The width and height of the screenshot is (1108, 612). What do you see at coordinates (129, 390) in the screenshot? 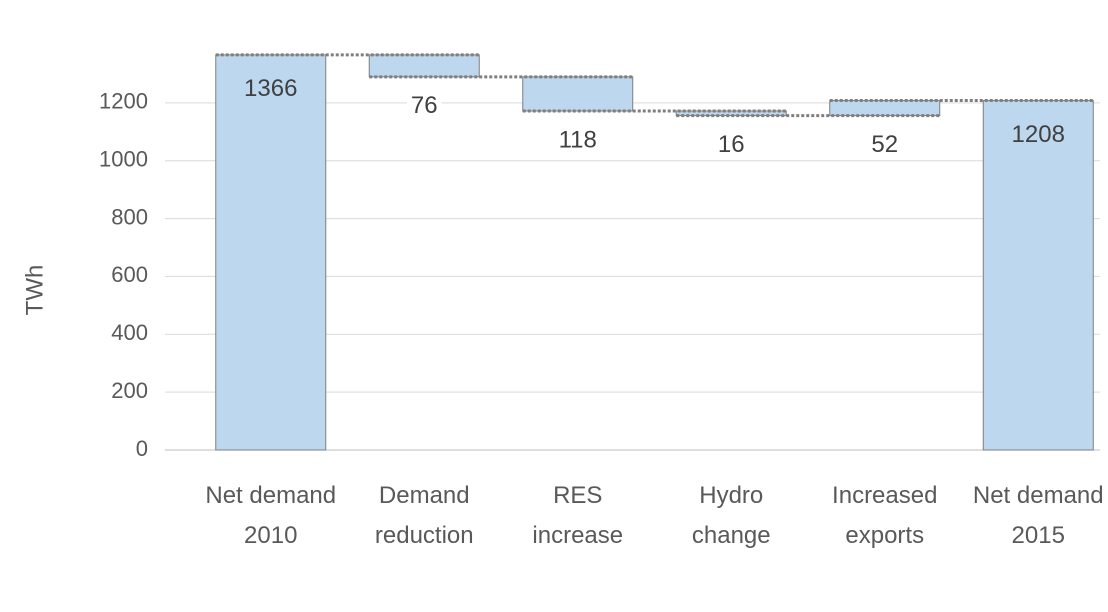
I see `y-tick-label: 200` at bounding box center [129, 390].